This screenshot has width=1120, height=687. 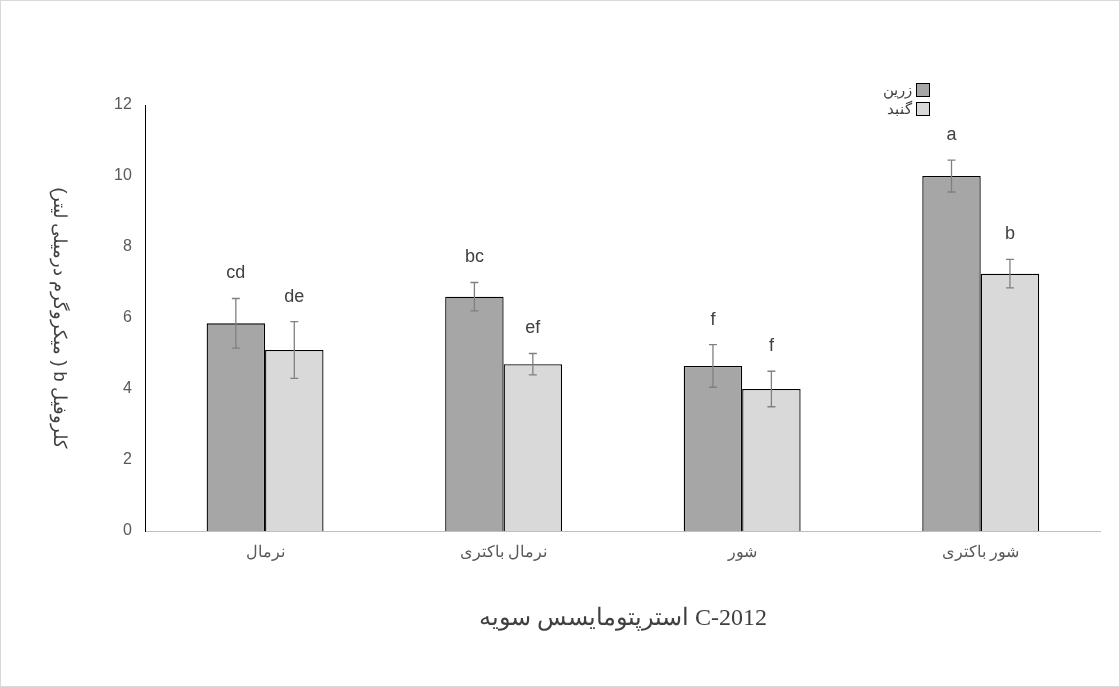 I want to click on data-label: de, so click(x=294, y=295).